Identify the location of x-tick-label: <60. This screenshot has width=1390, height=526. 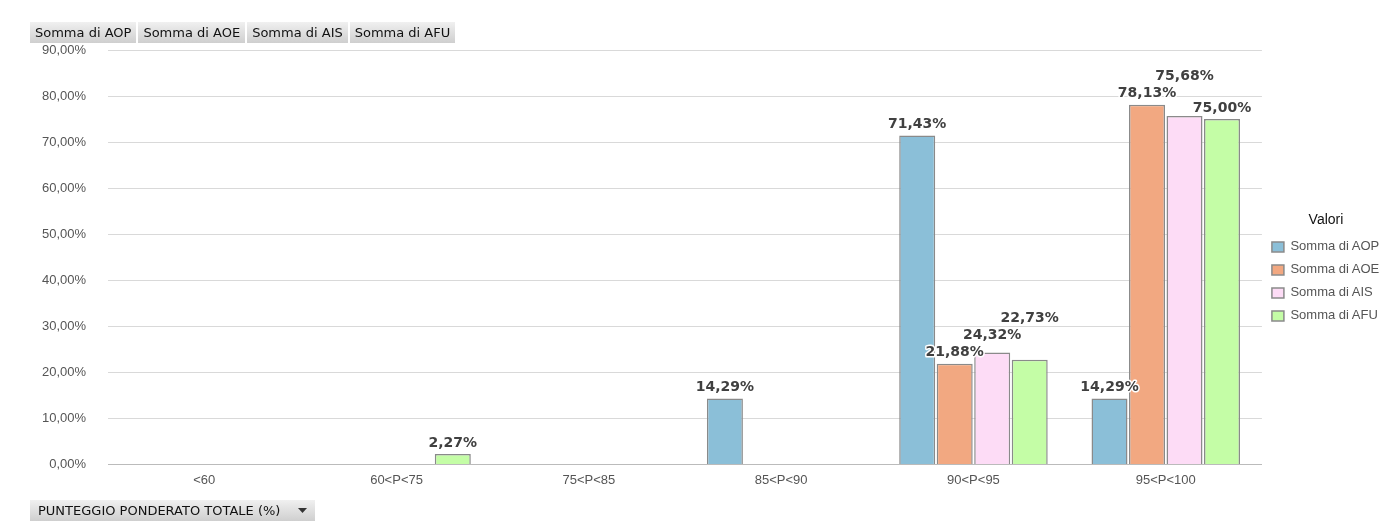
(204, 479).